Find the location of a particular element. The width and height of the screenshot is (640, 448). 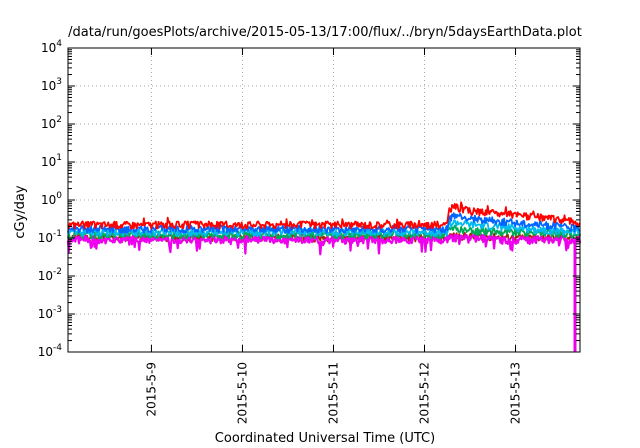

y-tick-label: 10² is located at coordinates (51, 123).